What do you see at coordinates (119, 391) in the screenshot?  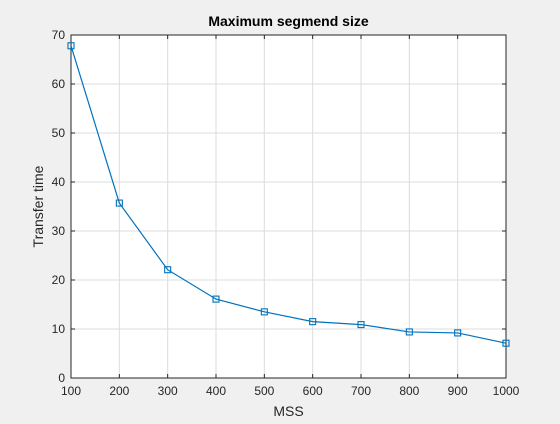 I see `x-tick-label: 200` at bounding box center [119, 391].